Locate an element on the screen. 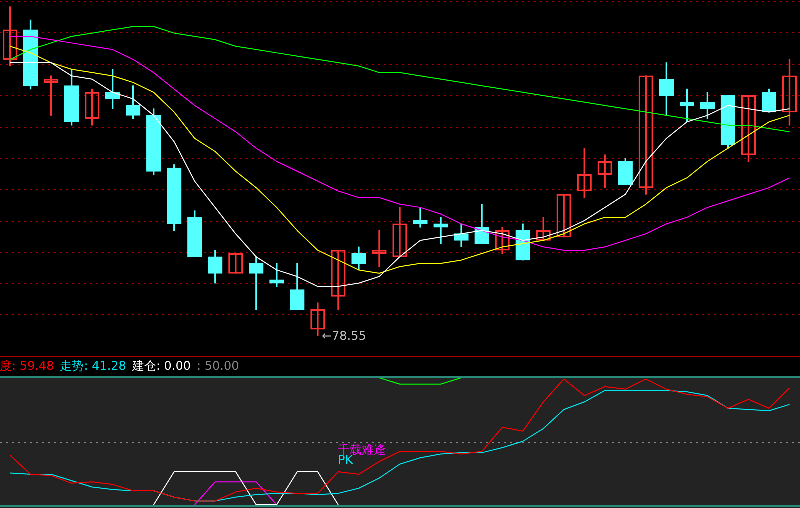 This screenshot has width=800, height=508. text: 建仓: 0.00 is located at coordinates (162, 366).